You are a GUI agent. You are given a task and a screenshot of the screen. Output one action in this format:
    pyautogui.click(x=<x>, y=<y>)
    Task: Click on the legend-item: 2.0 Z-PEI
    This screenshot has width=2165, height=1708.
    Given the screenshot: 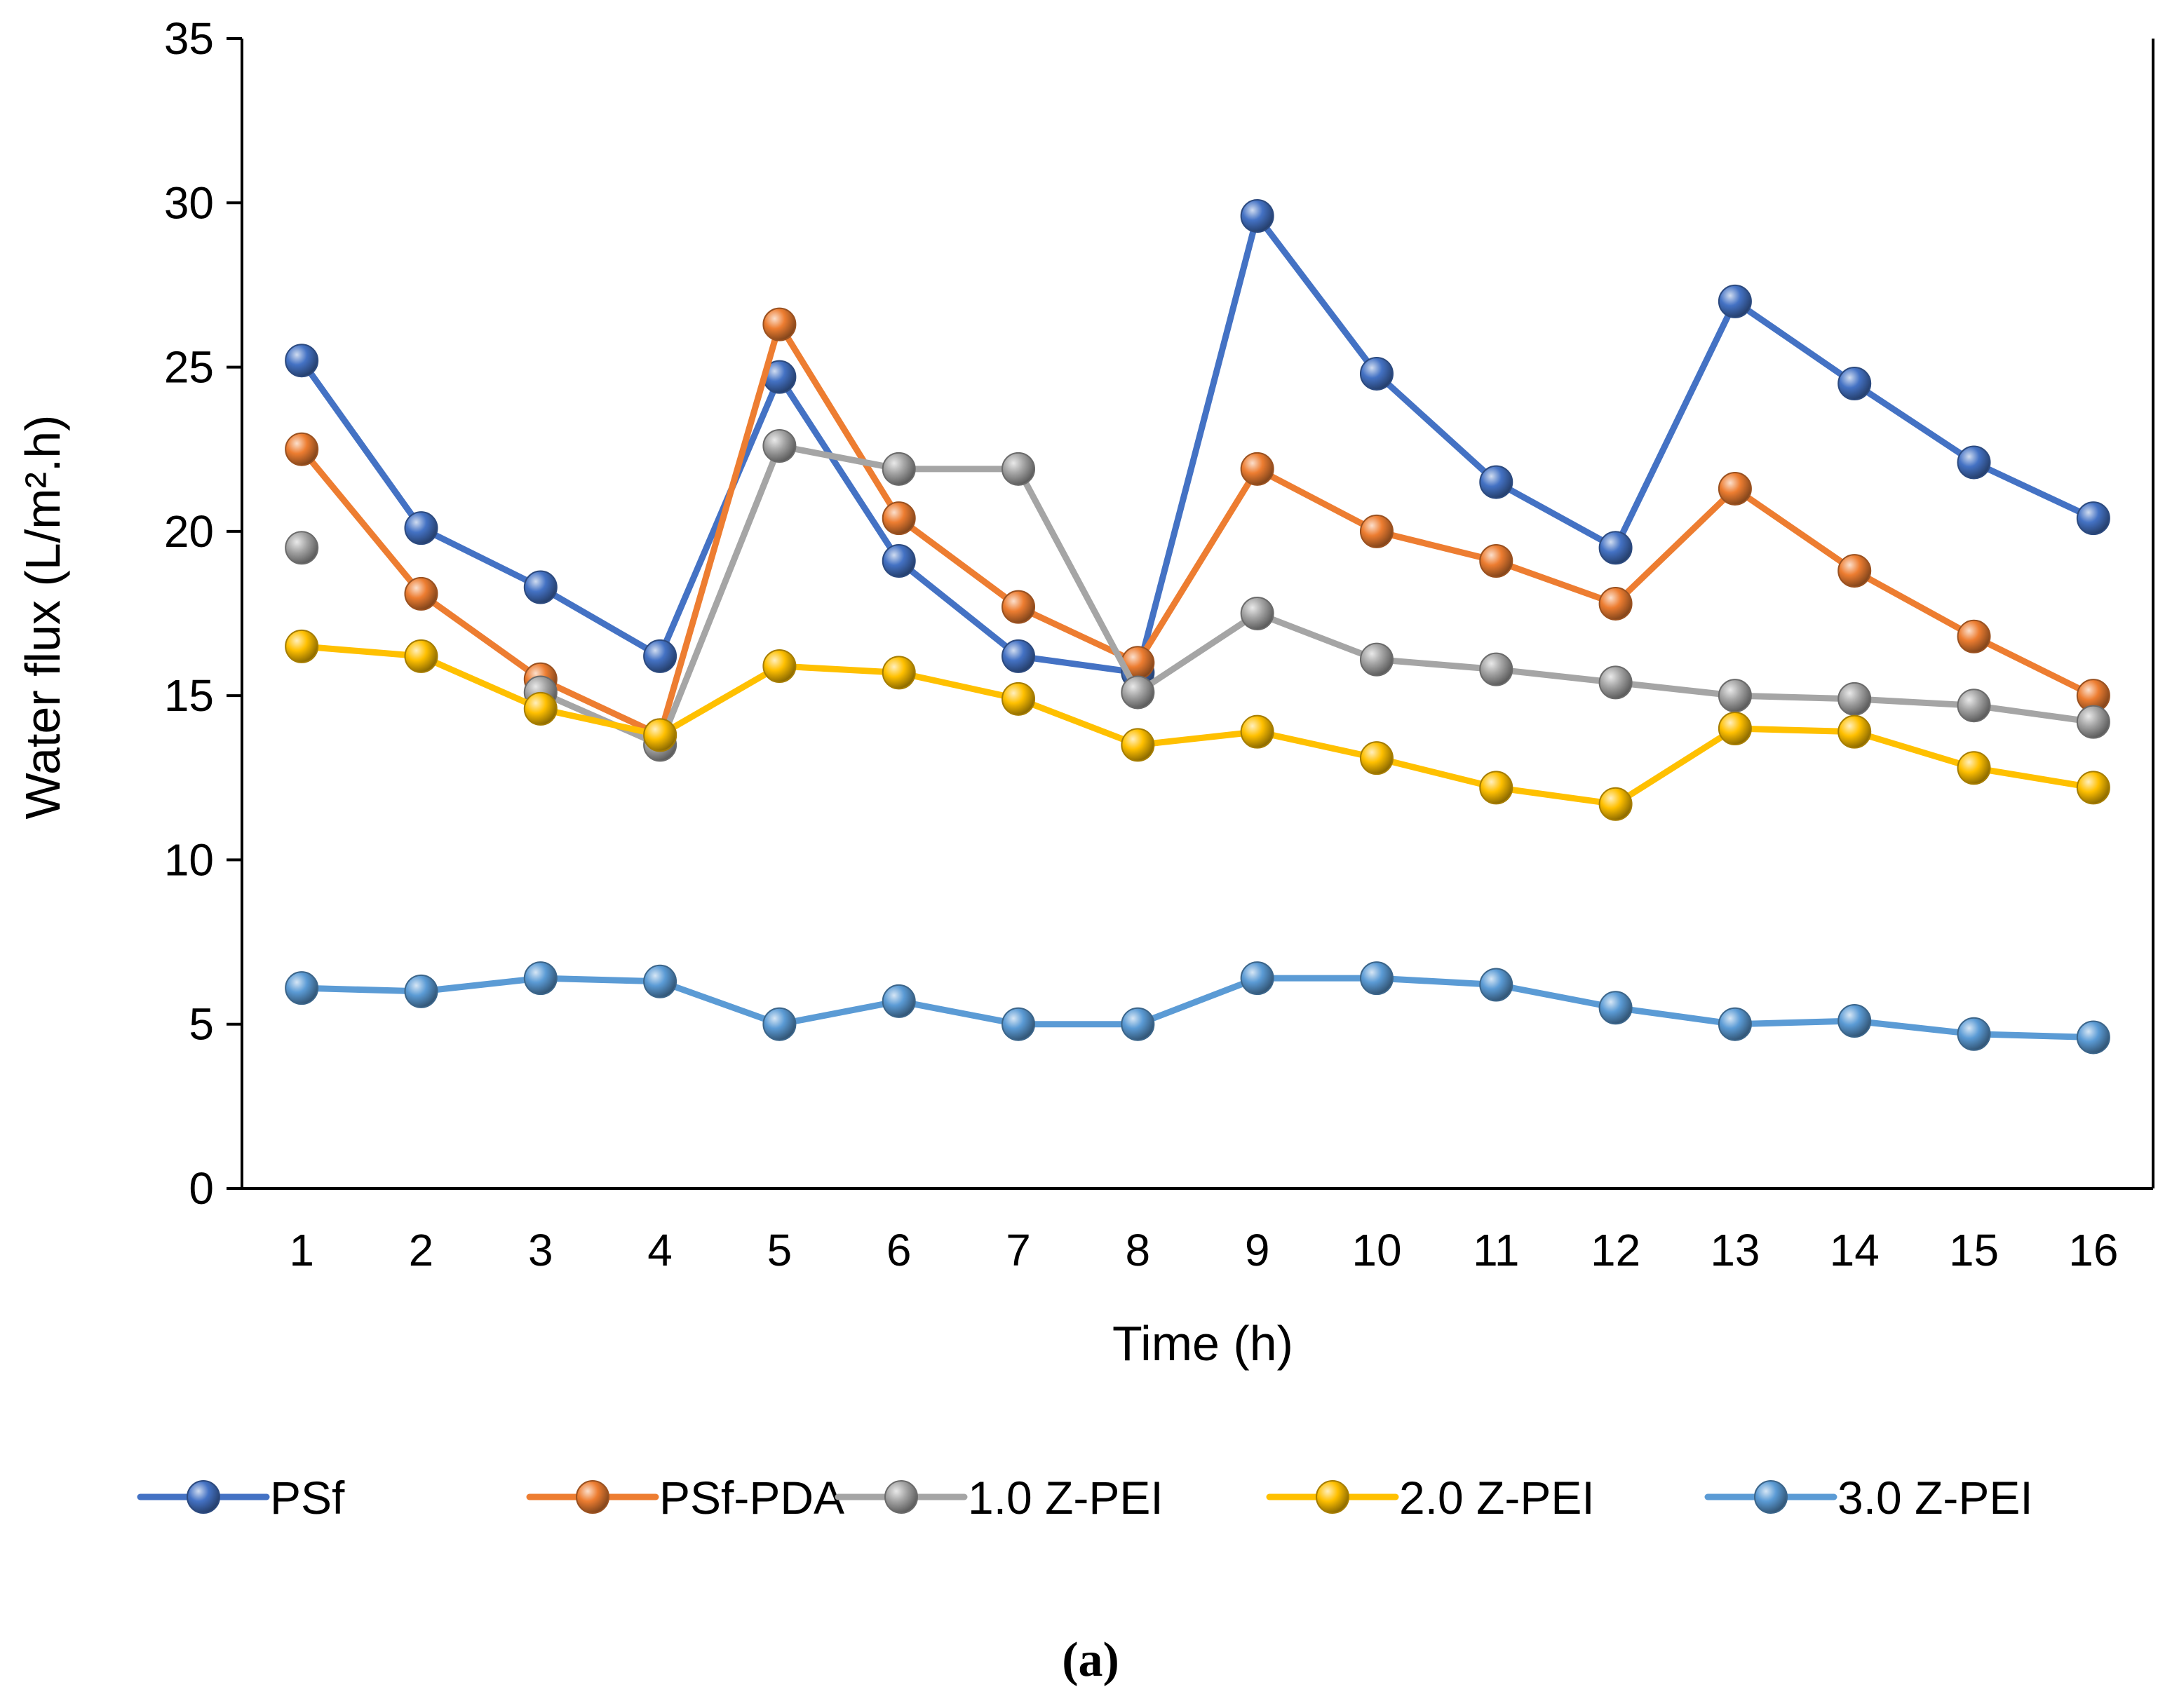 What is the action you would take?
    pyautogui.click(x=1430, y=1498)
    